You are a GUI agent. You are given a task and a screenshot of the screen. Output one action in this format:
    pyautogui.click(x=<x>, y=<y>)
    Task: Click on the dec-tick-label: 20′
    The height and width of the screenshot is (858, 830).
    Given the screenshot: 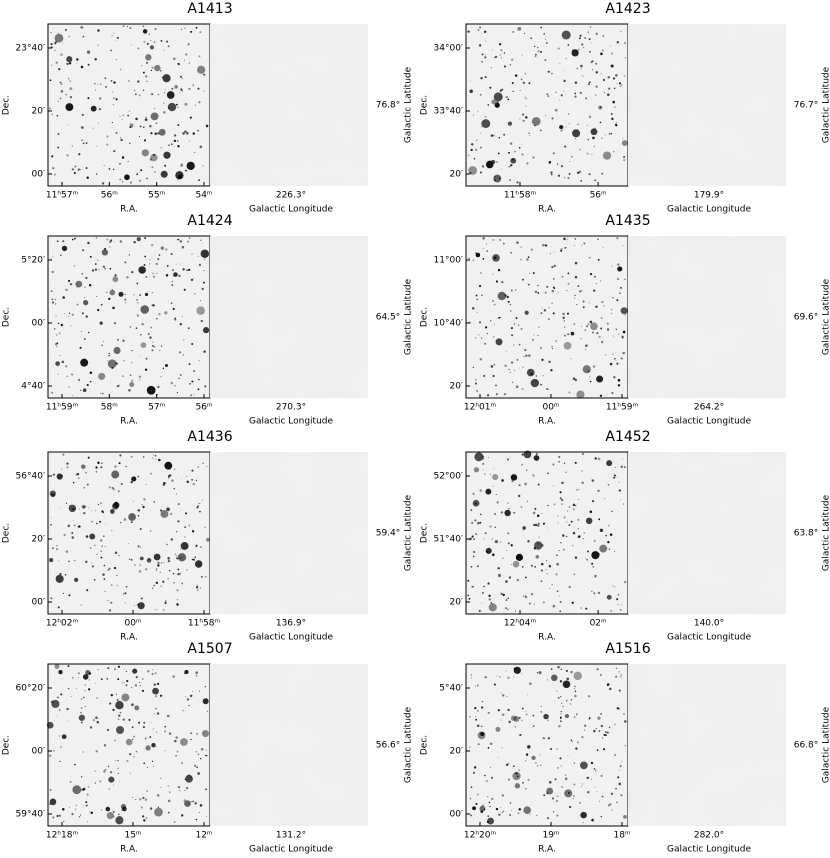 What is the action you would take?
    pyautogui.click(x=39, y=540)
    